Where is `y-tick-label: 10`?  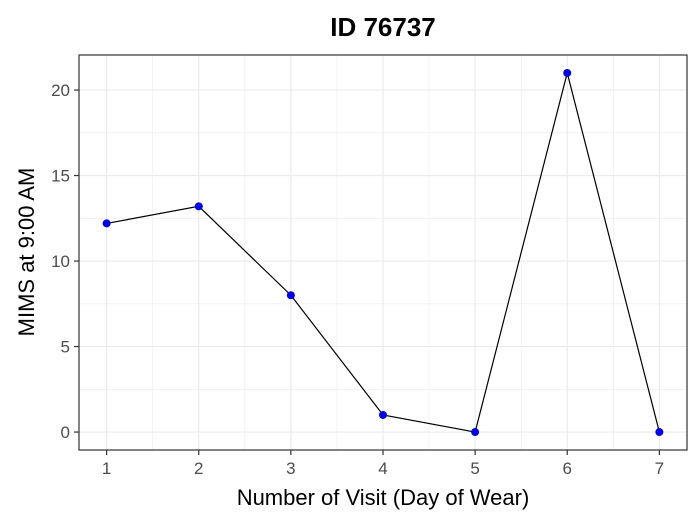 y-tick-label: 10 is located at coordinates (60, 261).